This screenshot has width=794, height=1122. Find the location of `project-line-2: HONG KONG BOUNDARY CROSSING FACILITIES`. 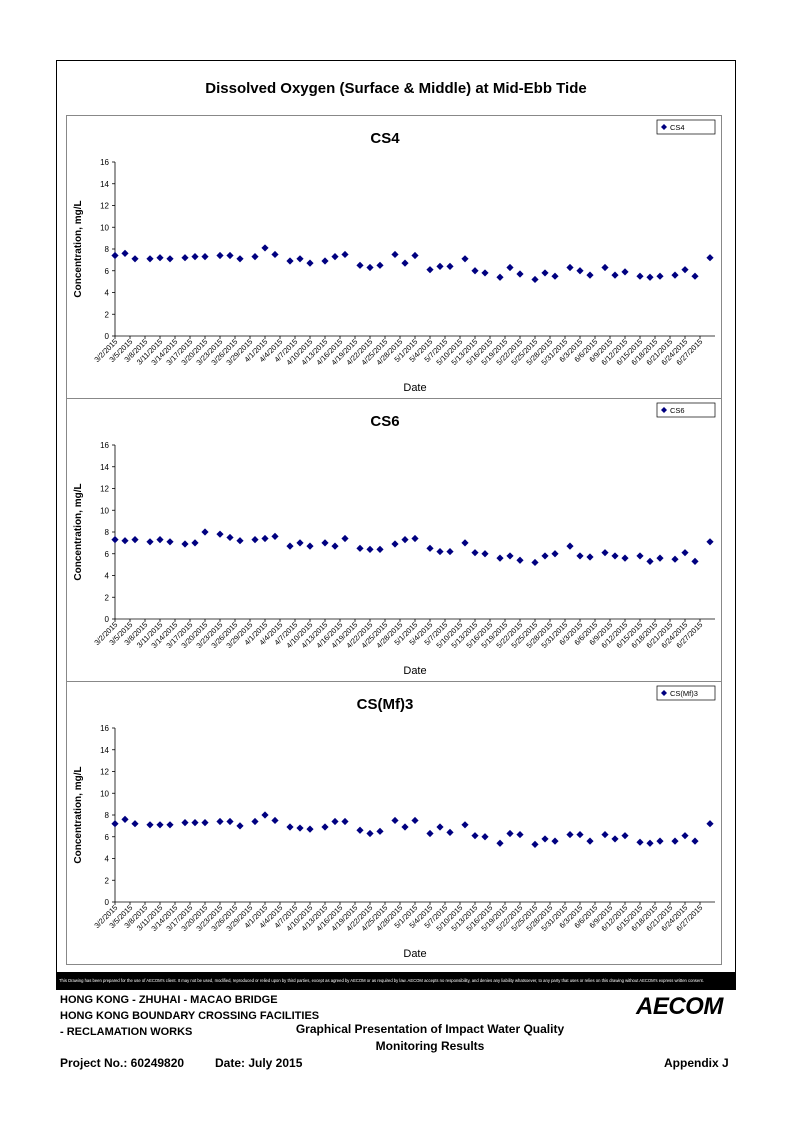

project-line-2: HONG KONG BOUNDARY CROSSING FACILITIES is located at coordinates (190, 1016).